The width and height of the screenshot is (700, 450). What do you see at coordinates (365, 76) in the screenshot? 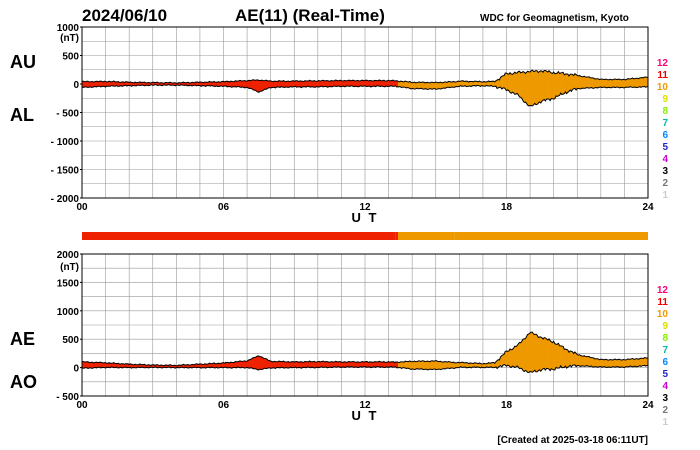
I see `series-line-au` at bounding box center [365, 76].